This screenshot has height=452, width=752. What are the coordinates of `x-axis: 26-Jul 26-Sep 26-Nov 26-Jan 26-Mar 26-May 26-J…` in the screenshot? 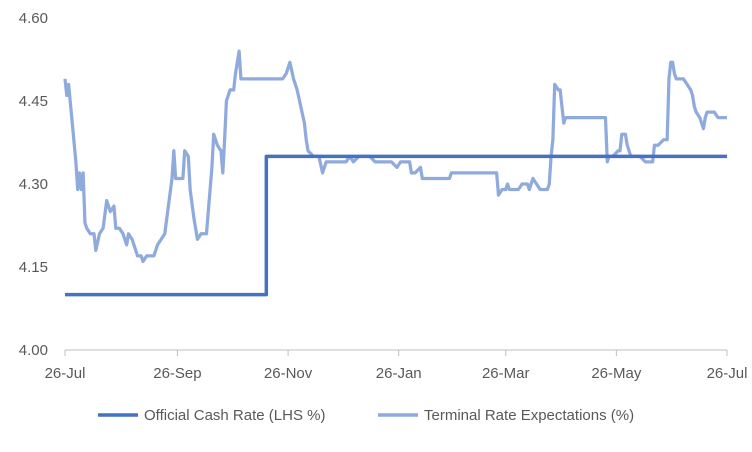 It's located at (396, 365).